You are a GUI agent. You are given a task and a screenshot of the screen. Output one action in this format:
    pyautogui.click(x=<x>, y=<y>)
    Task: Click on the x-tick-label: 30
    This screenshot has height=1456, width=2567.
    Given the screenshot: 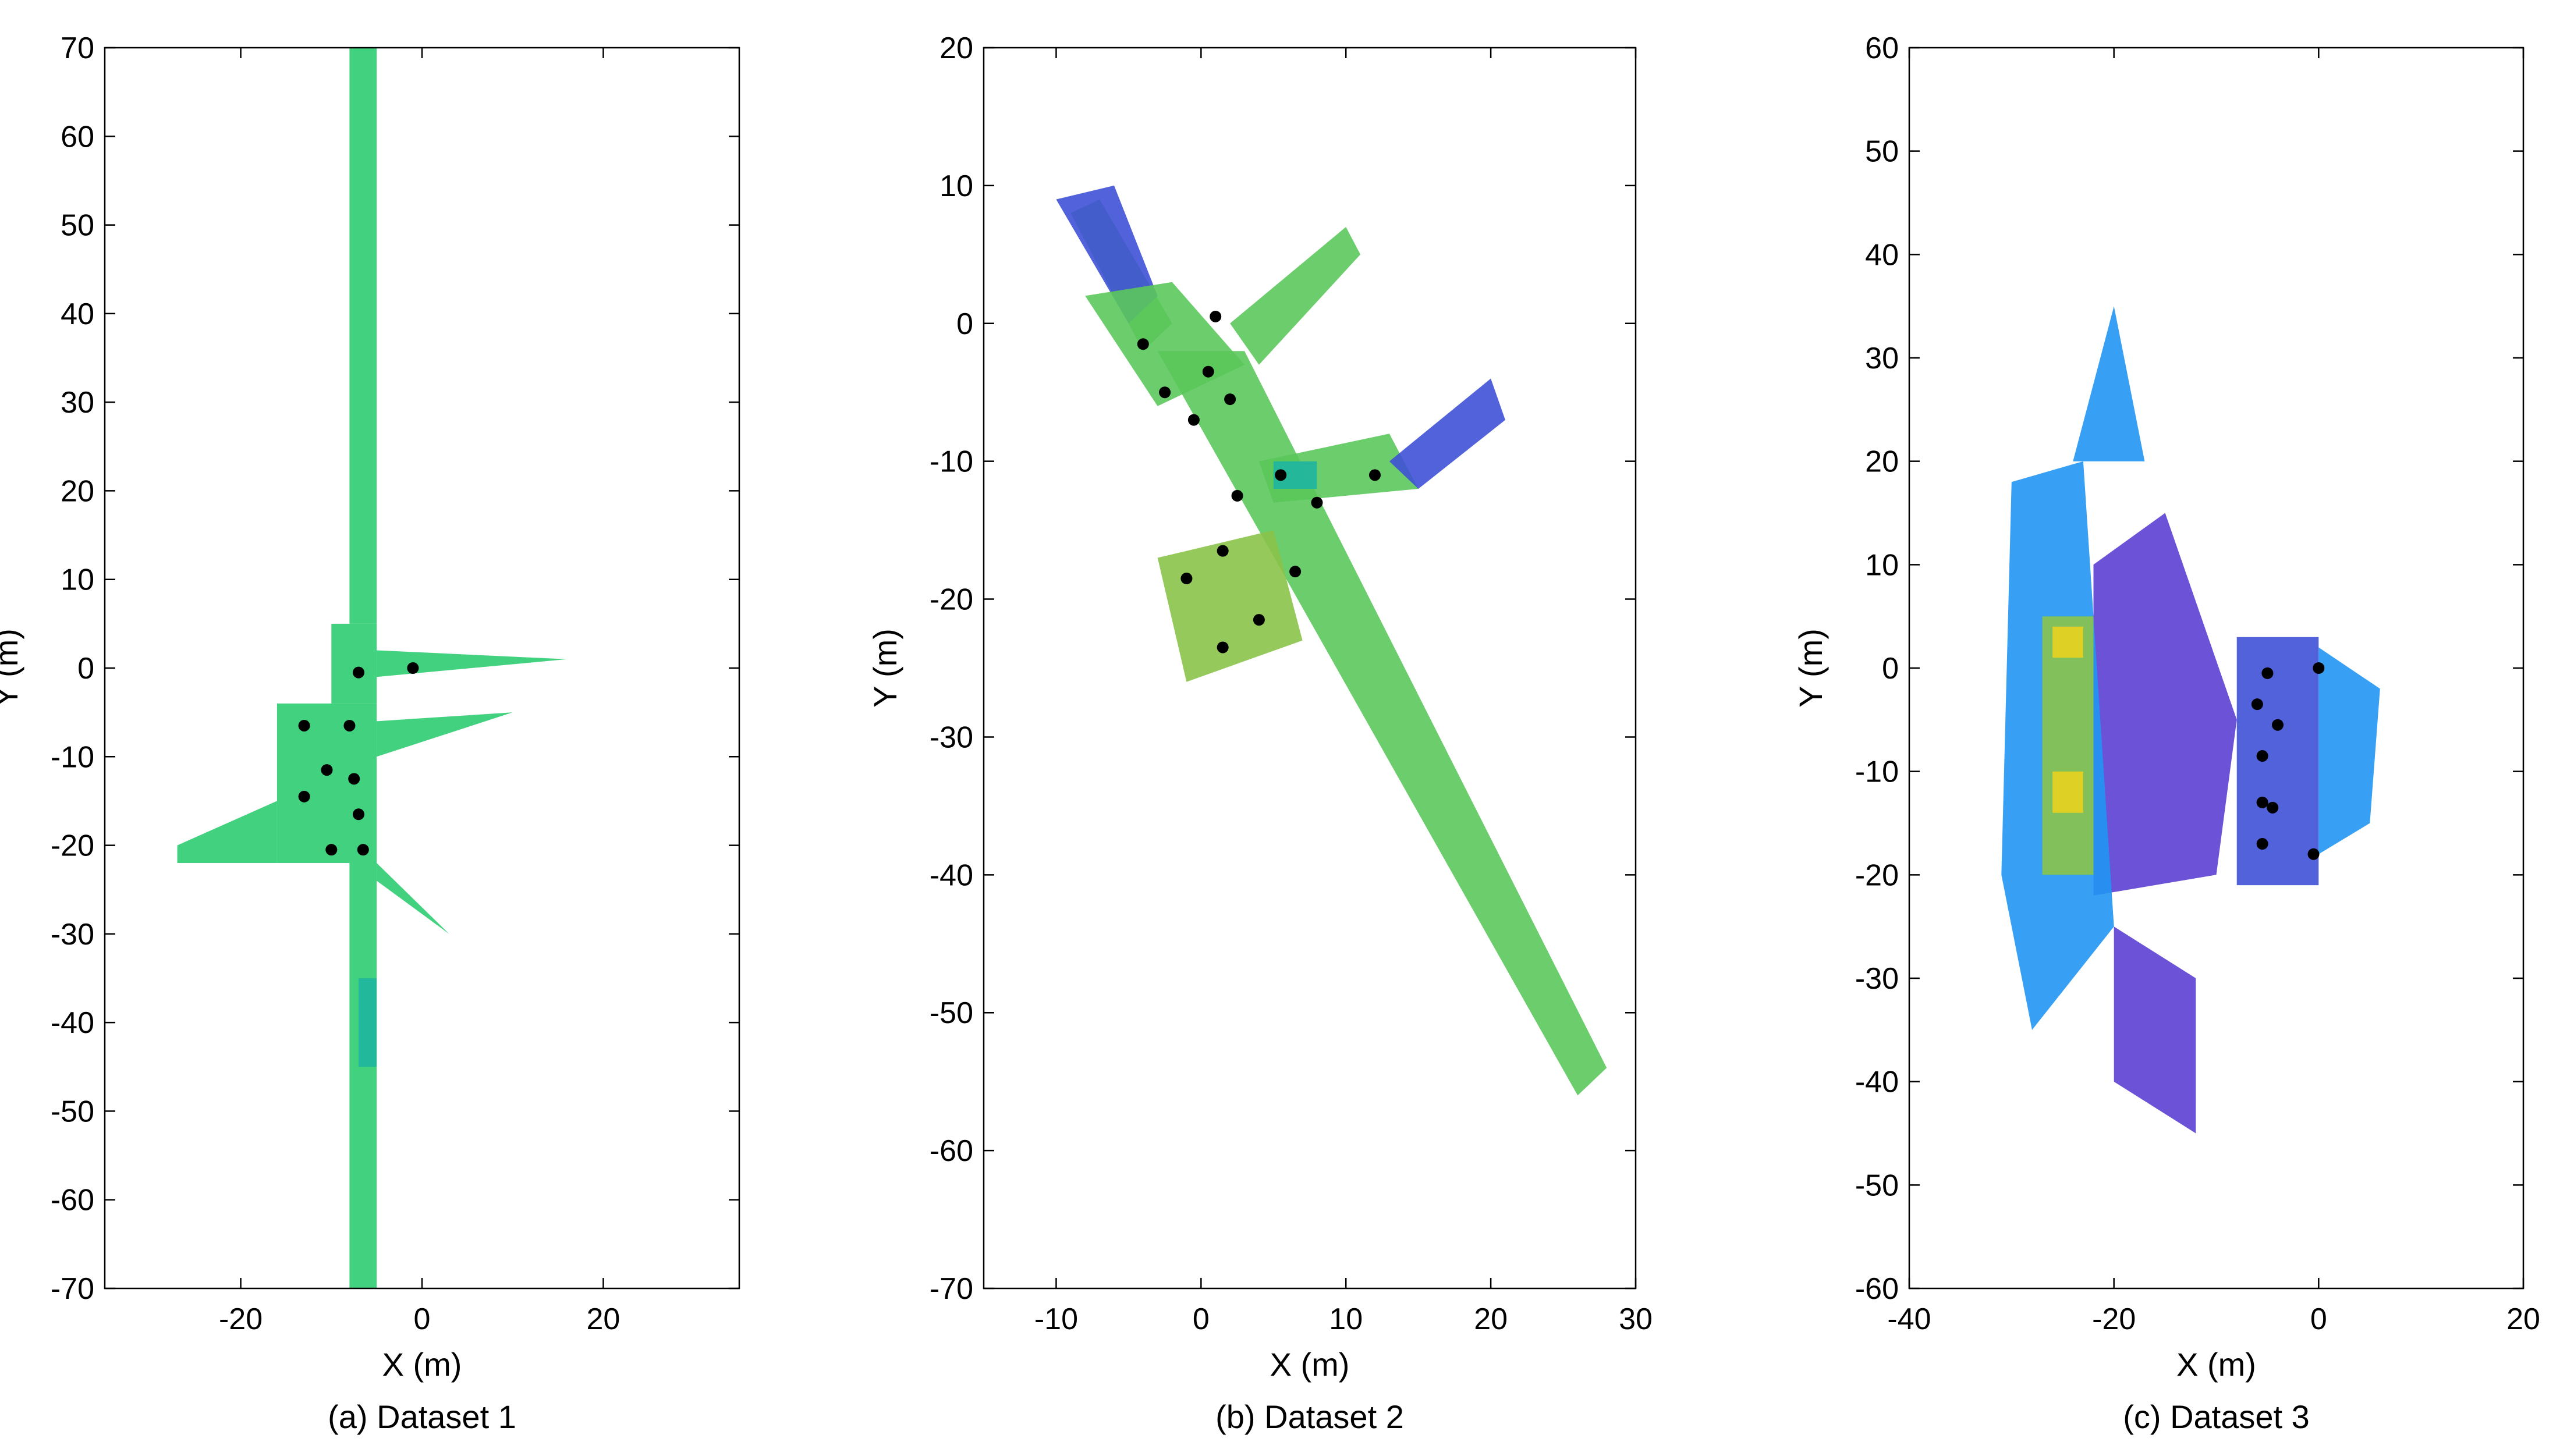 What is the action you would take?
    pyautogui.click(x=1636, y=1319)
    